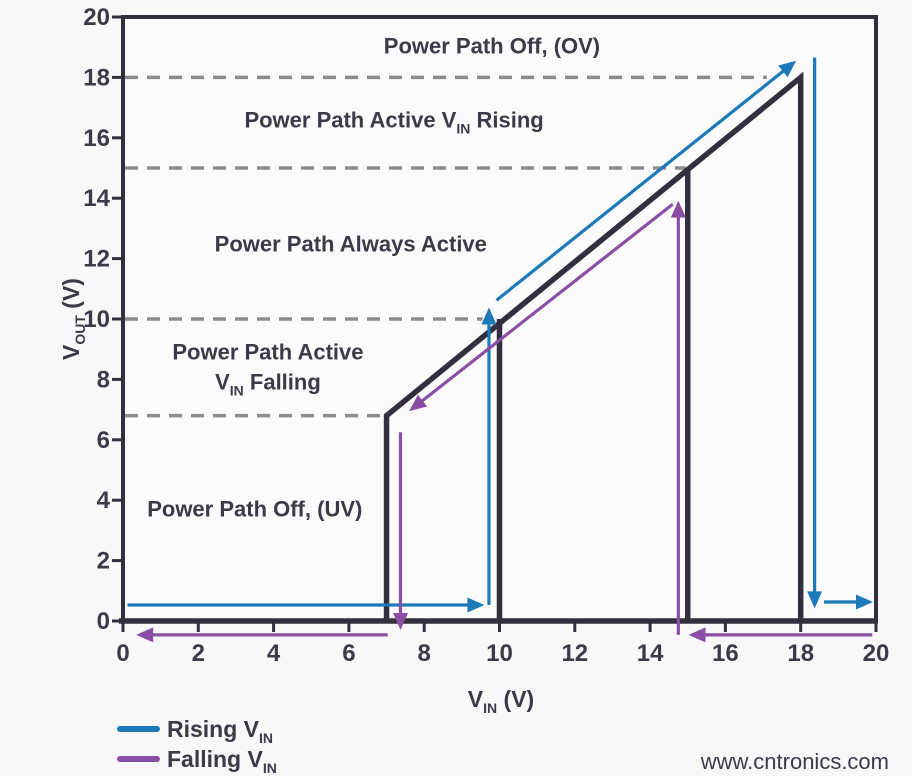 The image size is (912, 776). What do you see at coordinates (103, 621) in the screenshot?
I see `y-tick-label-0: 0` at bounding box center [103, 621].